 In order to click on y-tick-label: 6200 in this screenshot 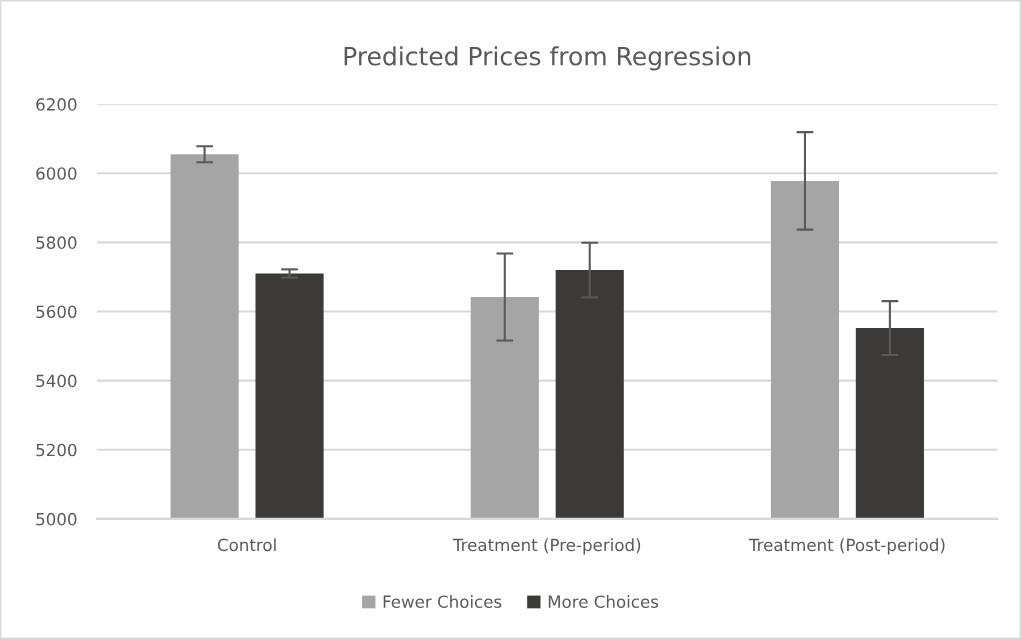, I will do `click(56, 104)`.